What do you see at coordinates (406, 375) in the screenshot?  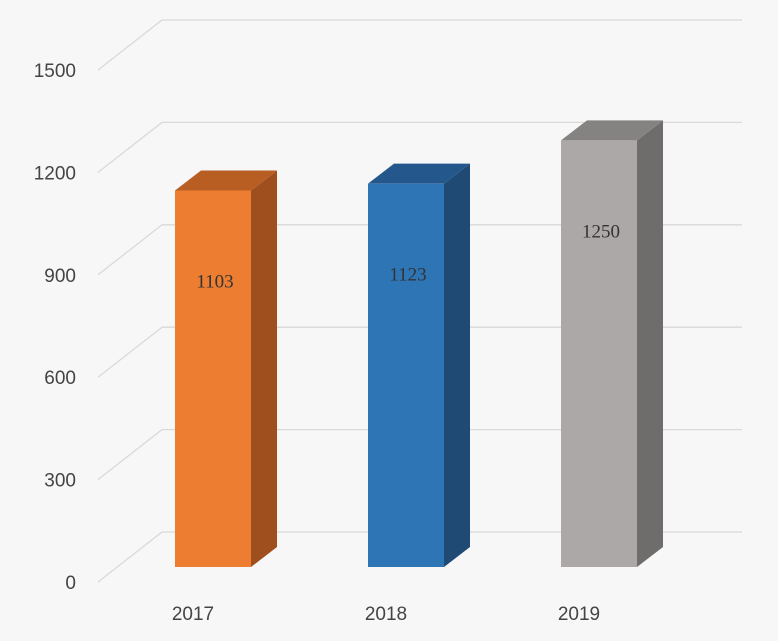 I see `bar-2018` at bounding box center [406, 375].